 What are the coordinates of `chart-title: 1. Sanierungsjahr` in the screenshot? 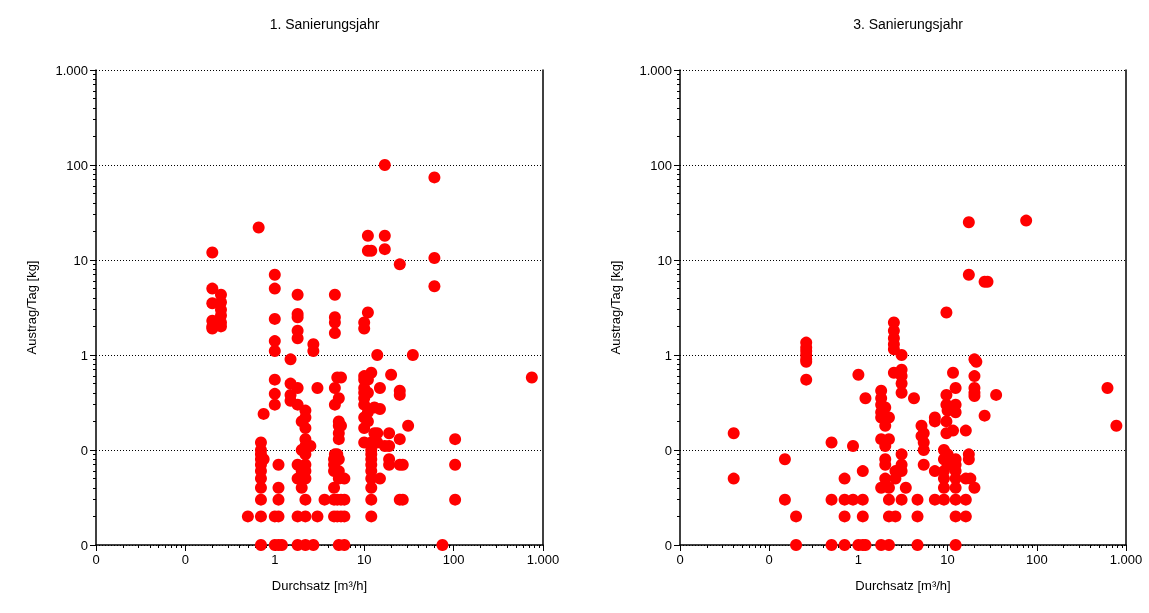 It's located at (324, 24).